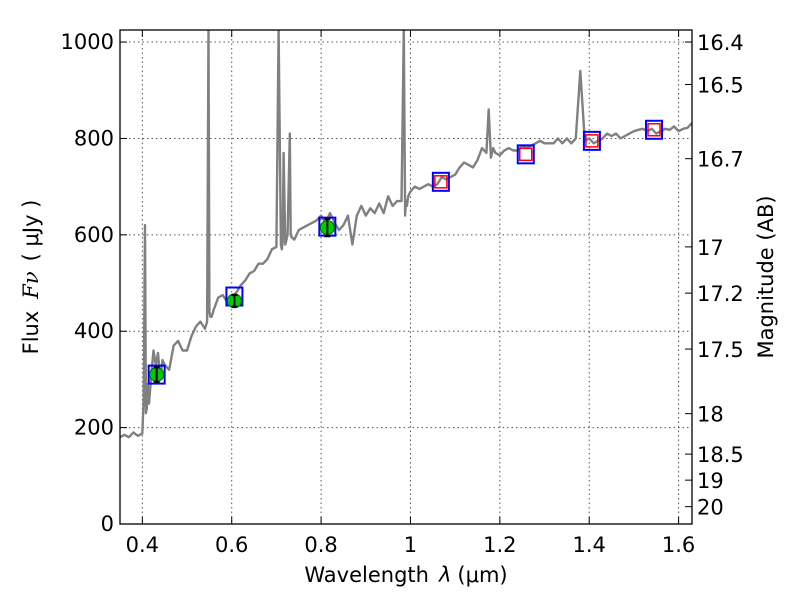  I want to click on x-tick-label: 1, so click(410, 545).